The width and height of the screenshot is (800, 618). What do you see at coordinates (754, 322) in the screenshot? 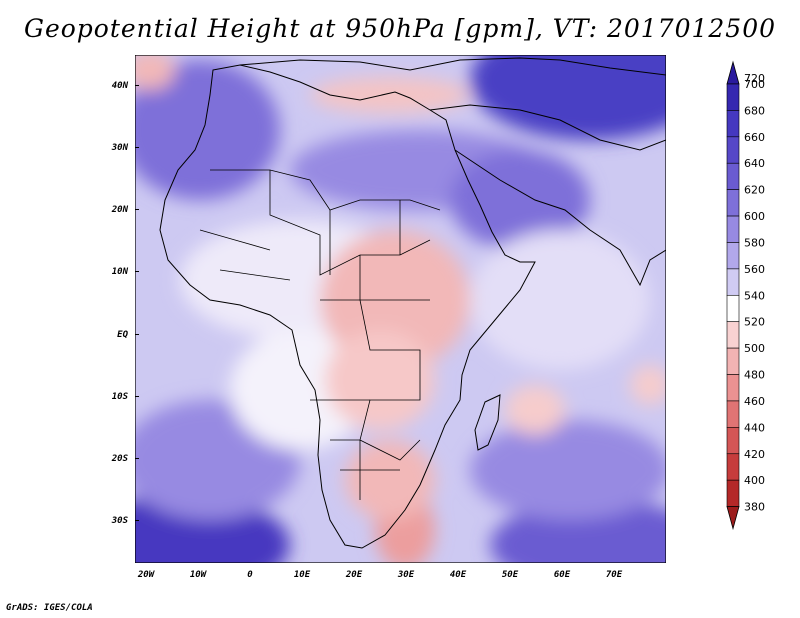
I see `colorbar-label: 520` at bounding box center [754, 322].